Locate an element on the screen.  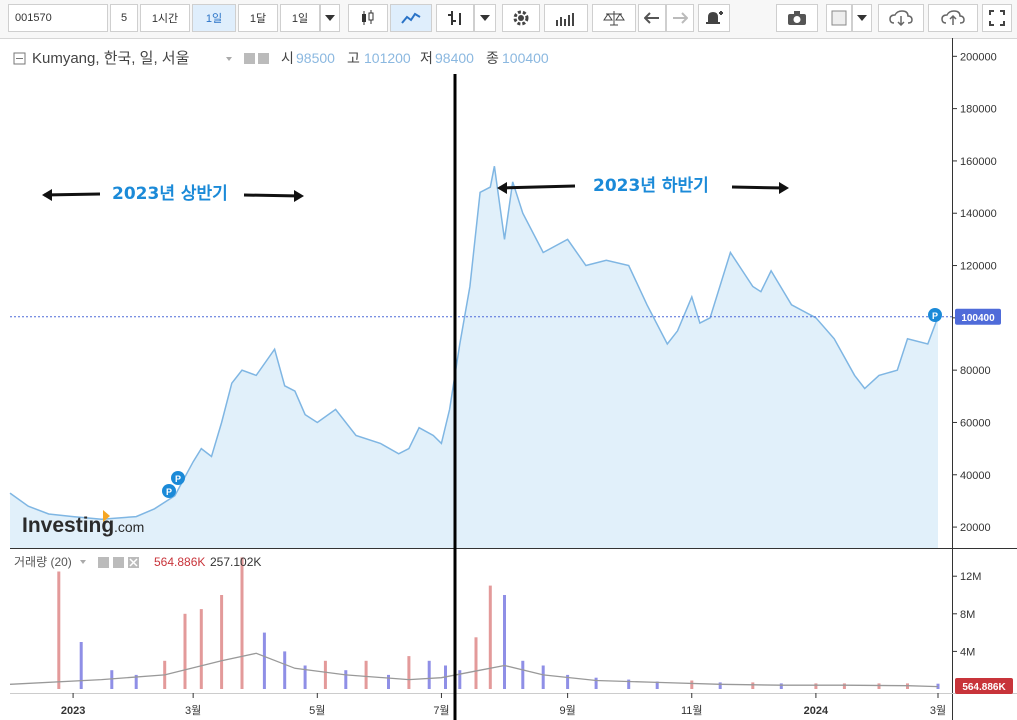
y-tick-label: 80000 is located at coordinates (975, 371).